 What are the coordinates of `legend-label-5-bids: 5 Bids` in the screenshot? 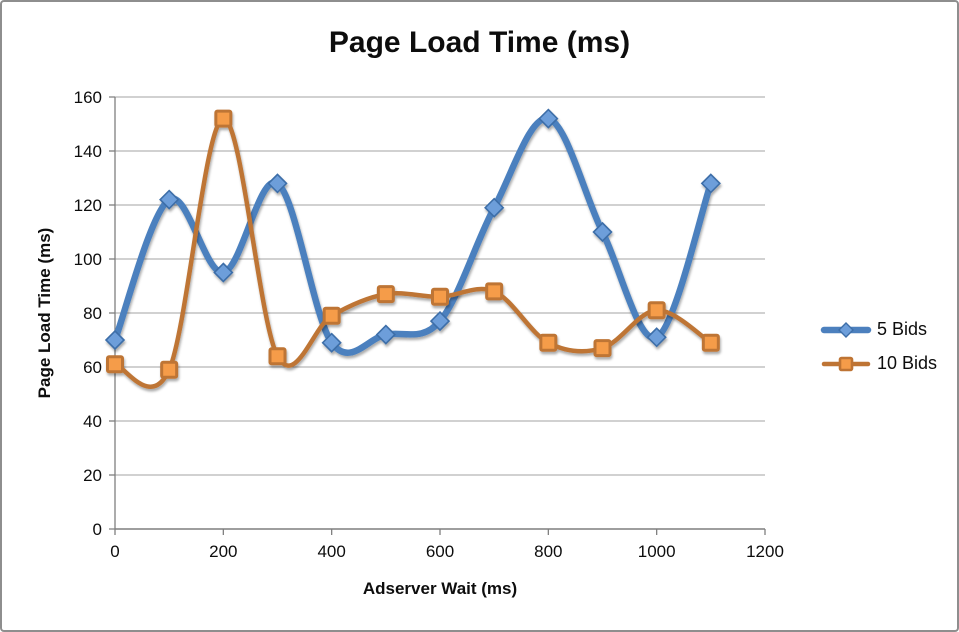 It's located at (902, 329).